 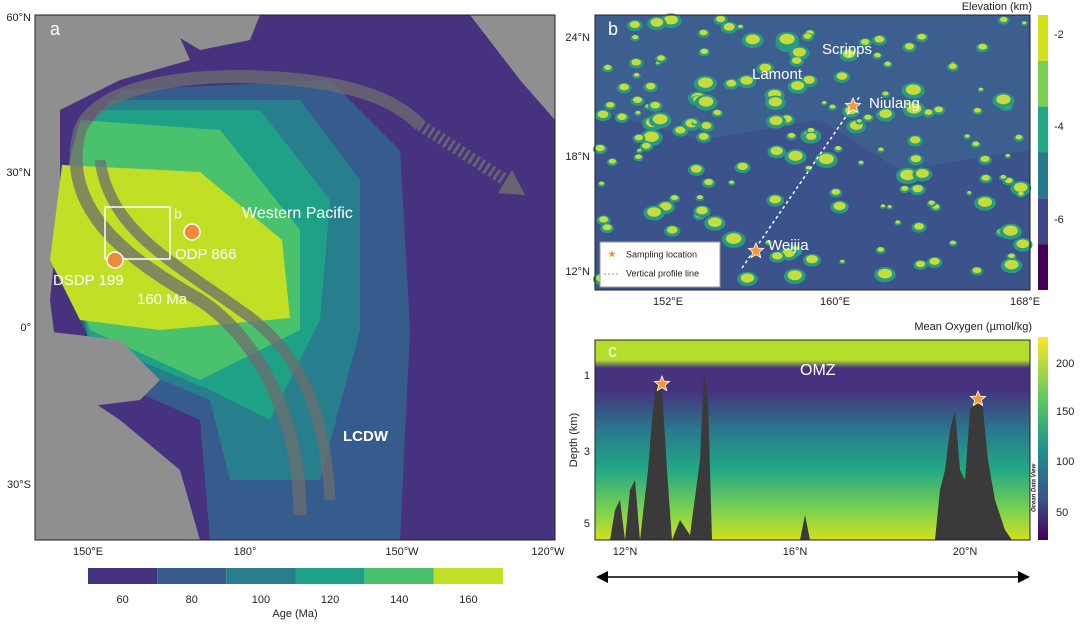 I want to click on bathymetry, so click(x=811, y=455).